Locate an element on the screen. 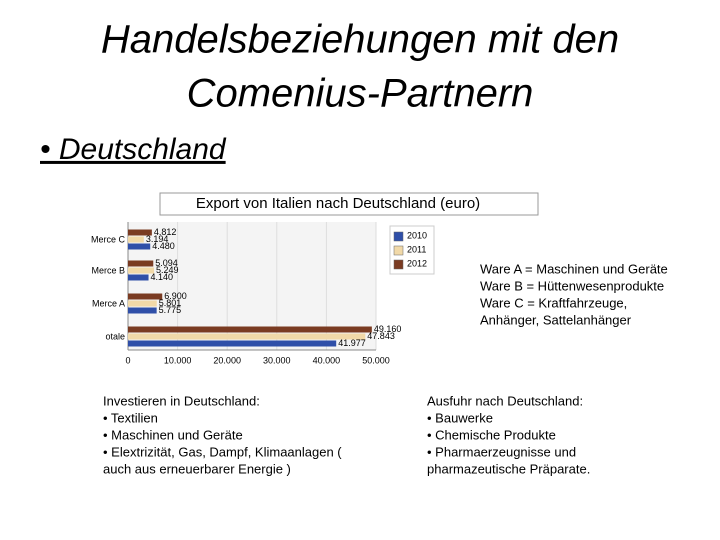 This screenshot has width=720, height=540. value-label: 4.480 is located at coordinates (163, 246).